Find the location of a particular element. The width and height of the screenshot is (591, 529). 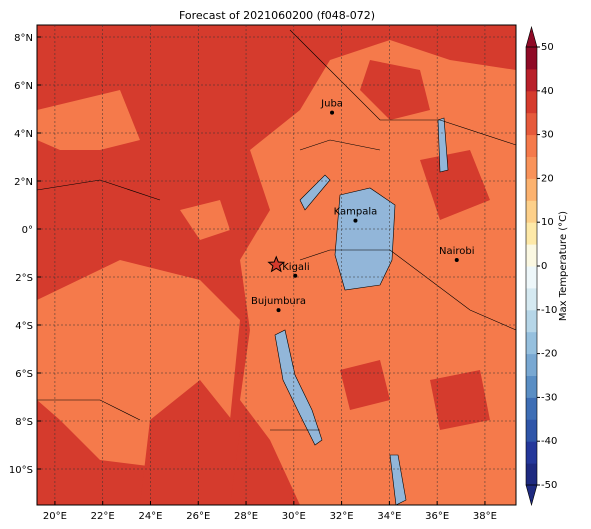

x-tick-label: 28°E is located at coordinates (246, 516).